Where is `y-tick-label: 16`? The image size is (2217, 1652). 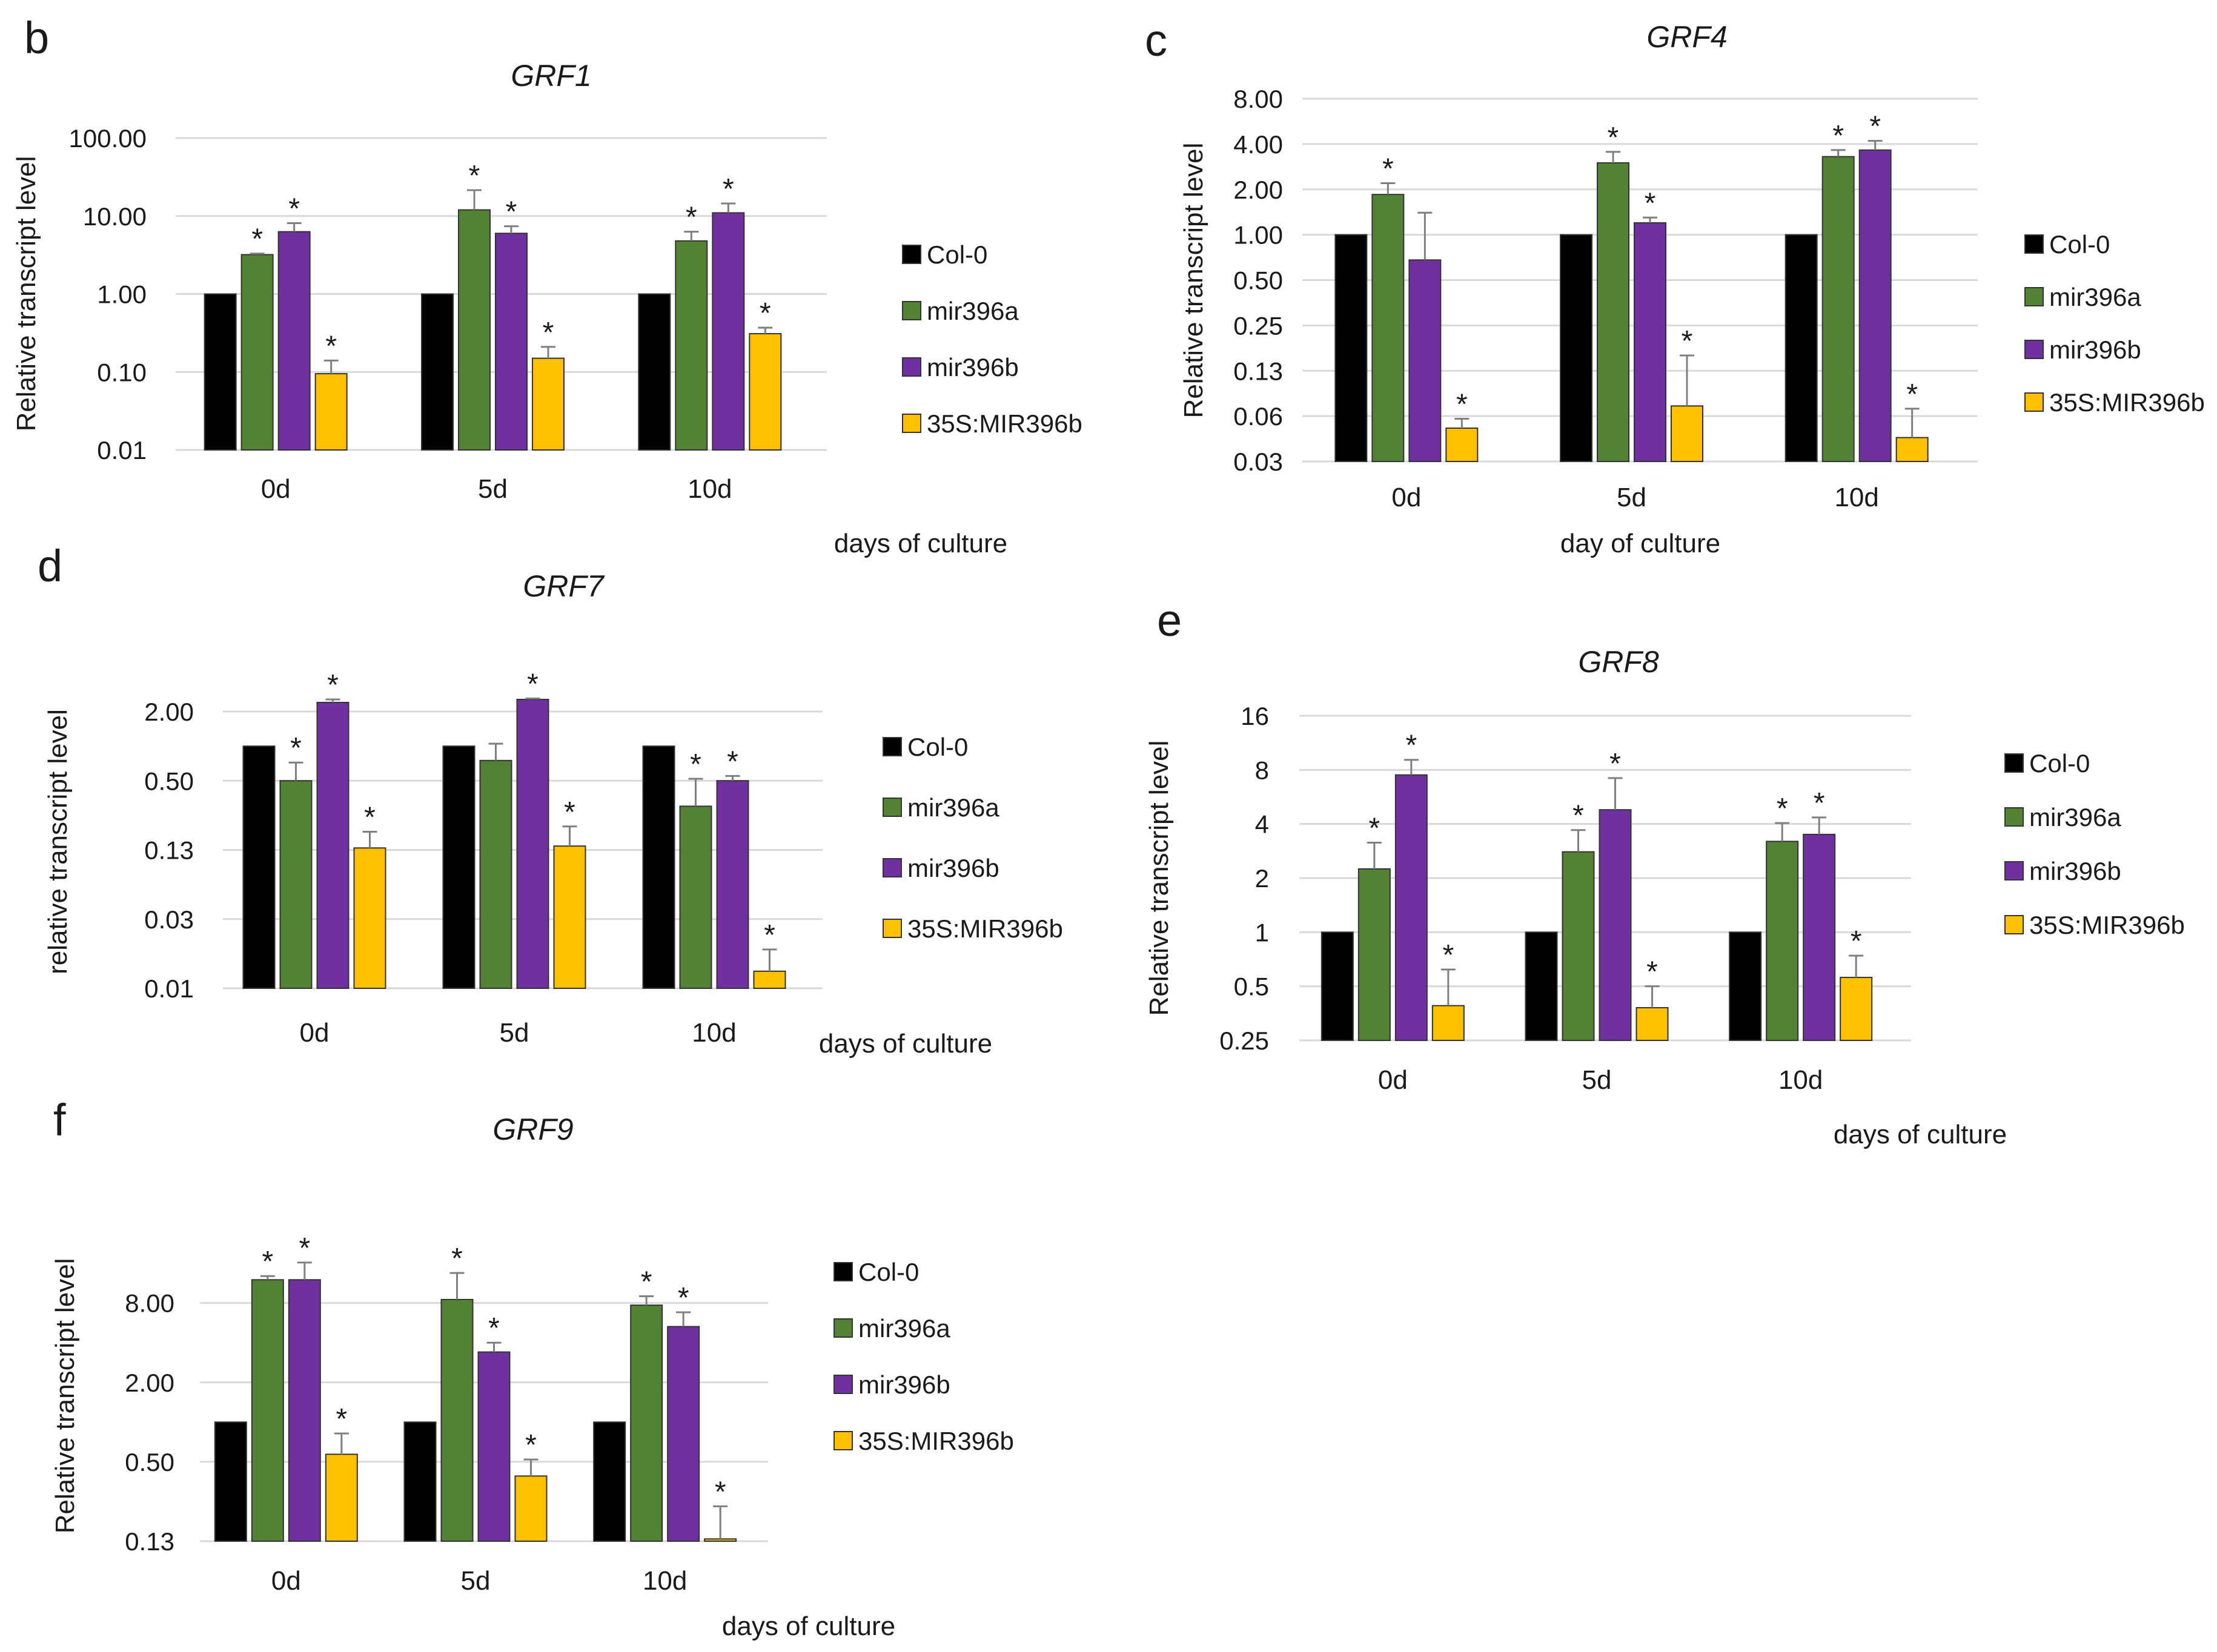 y-tick-label: 16 is located at coordinates (1255, 716).